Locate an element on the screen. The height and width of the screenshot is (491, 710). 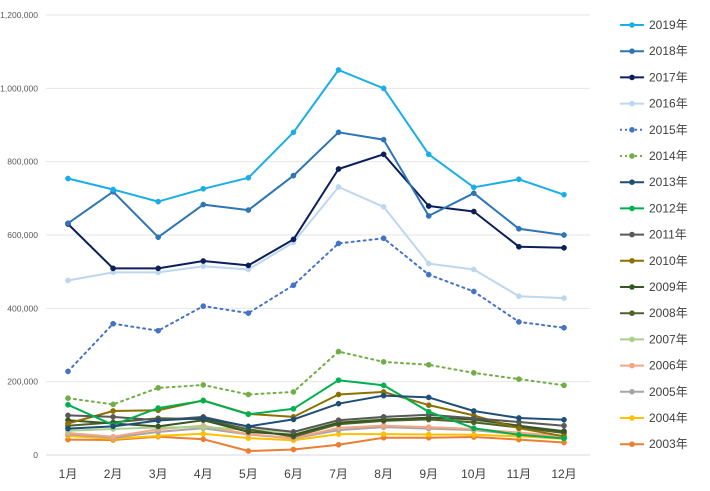
series-2012年 is located at coordinates (316, 409).